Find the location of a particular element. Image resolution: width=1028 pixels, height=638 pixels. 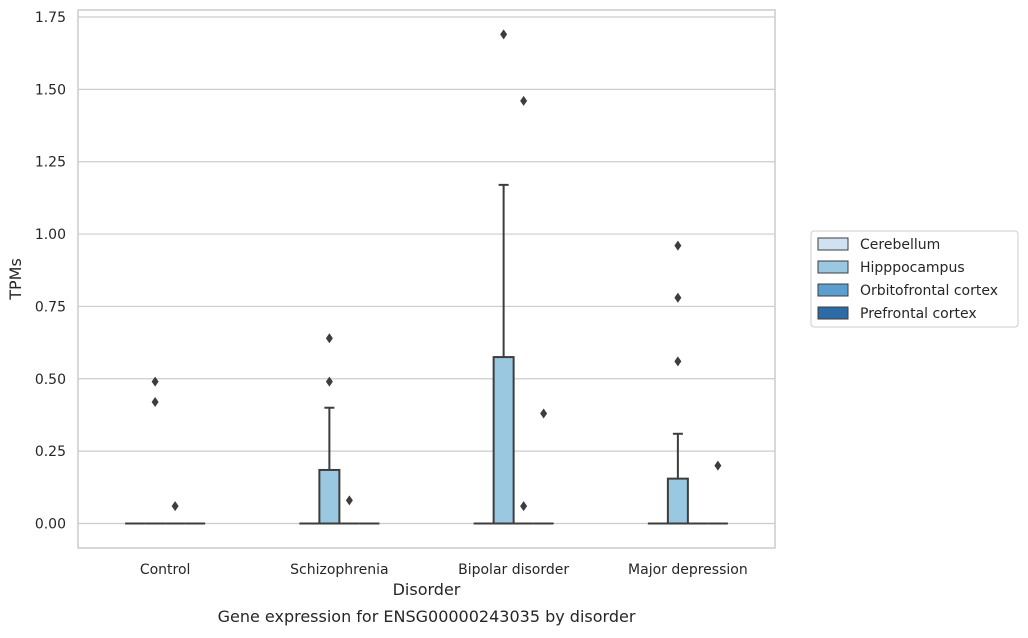

y-tick-label: 1.50 is located at coordinates (50, 90).